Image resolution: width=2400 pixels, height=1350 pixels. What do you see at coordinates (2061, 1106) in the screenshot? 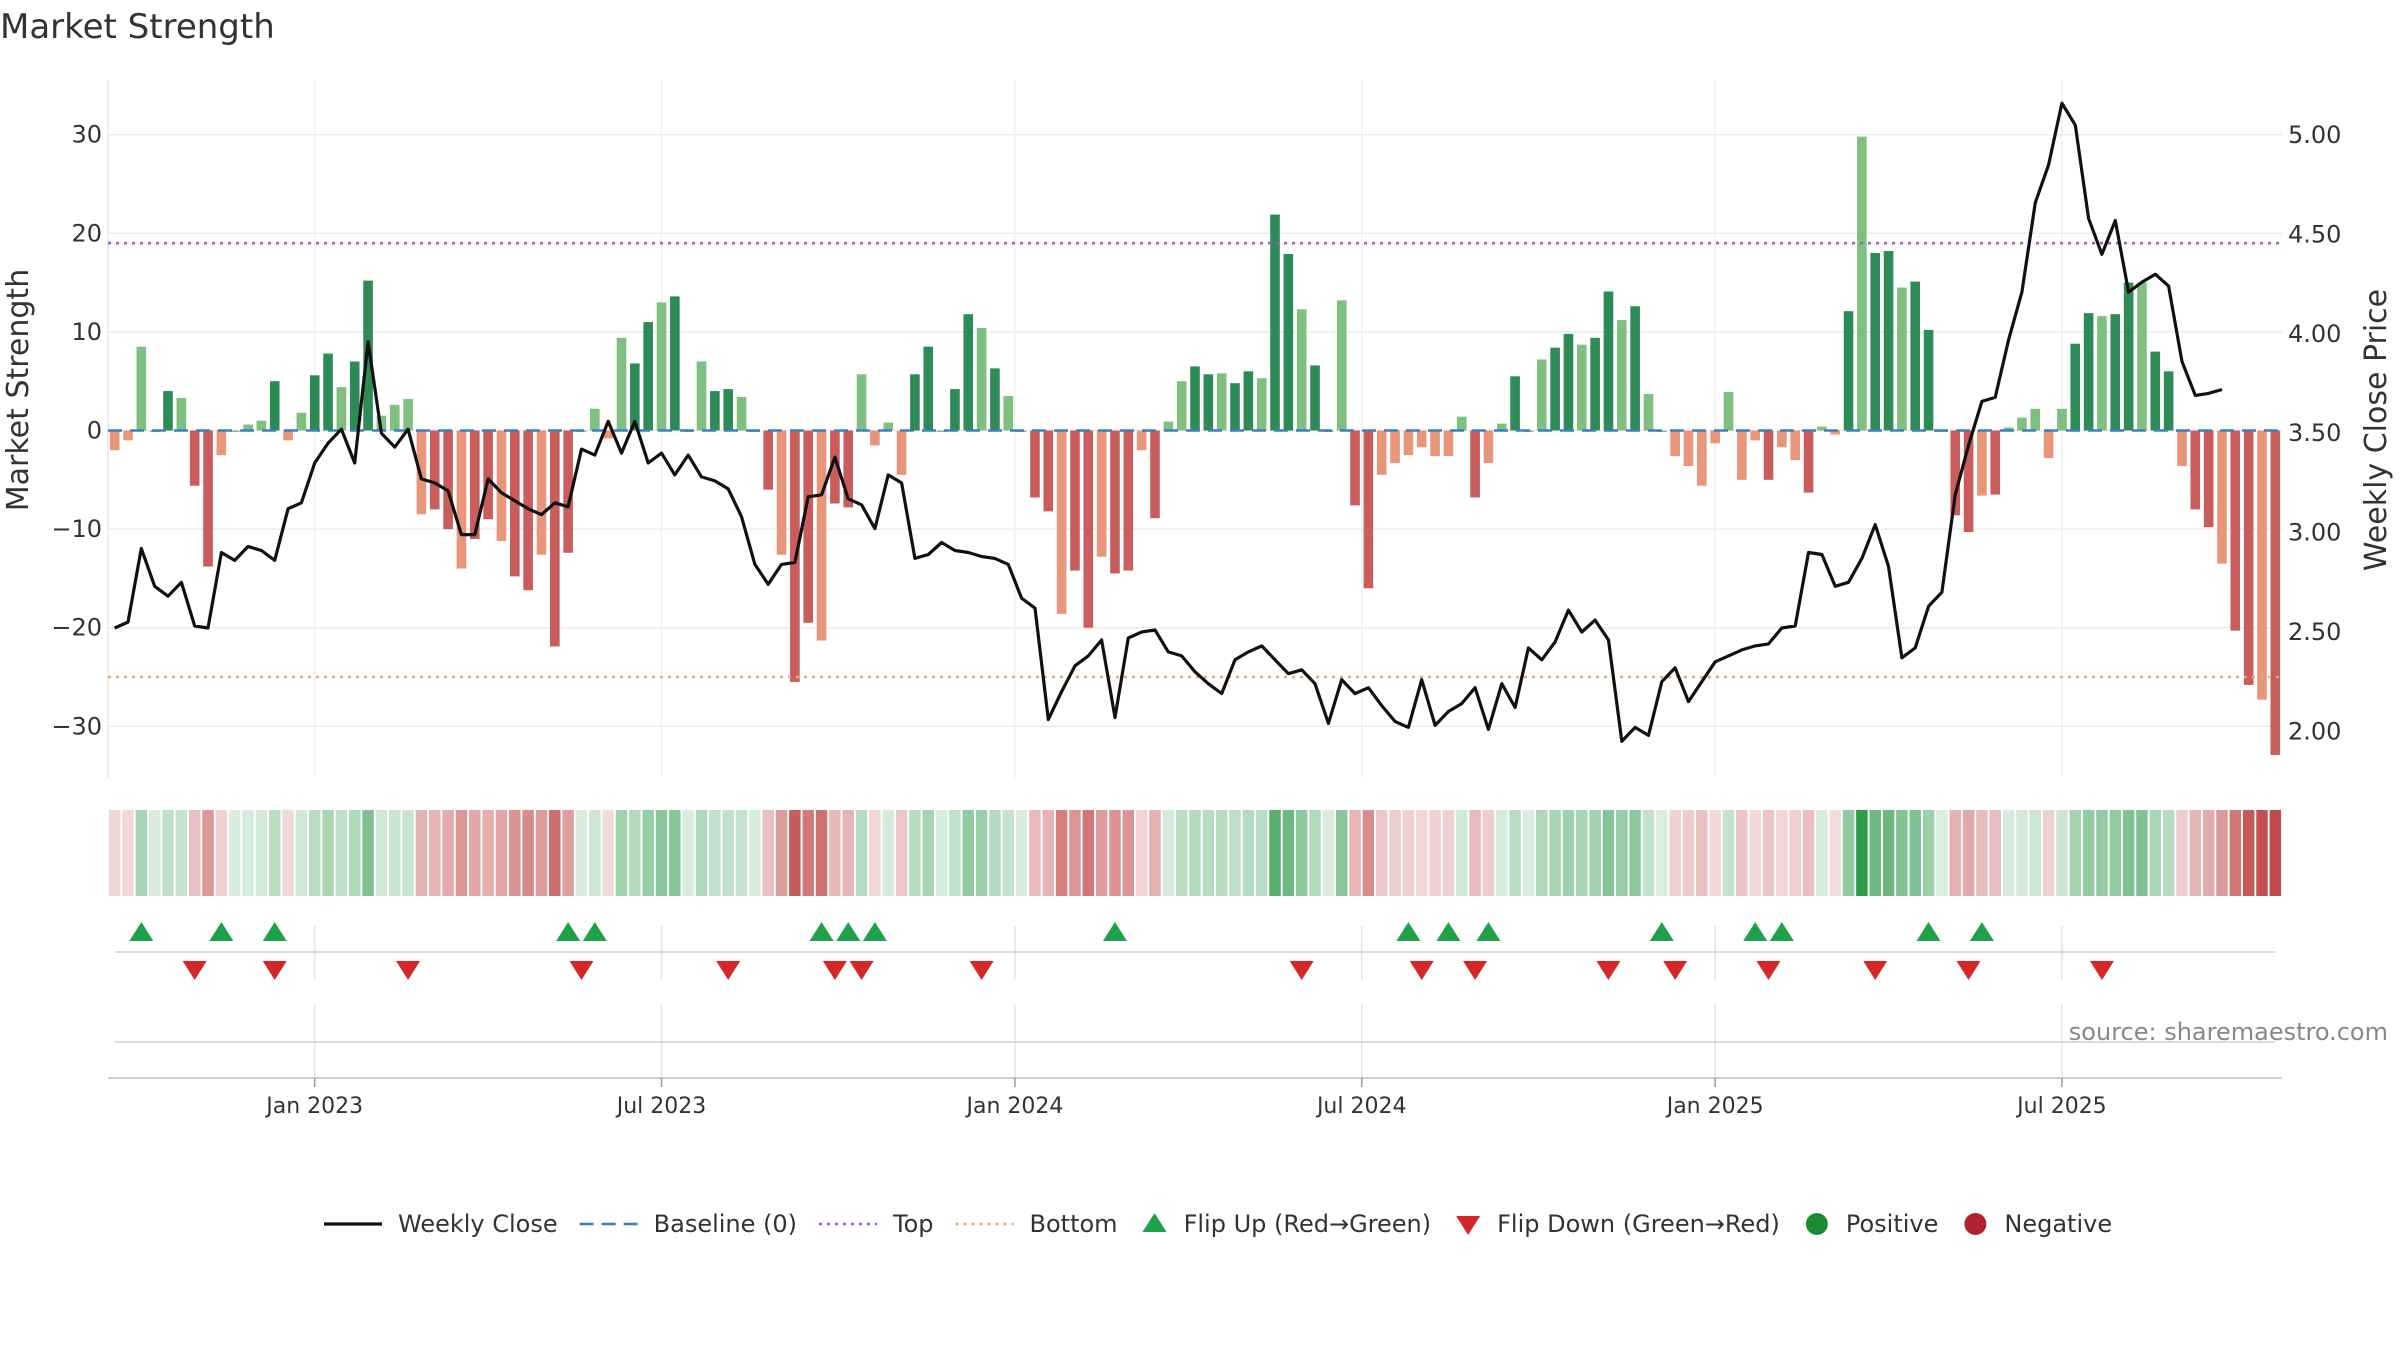
I see `x-tick-label: Jul 2025` at bounding box center [2061, 1106].